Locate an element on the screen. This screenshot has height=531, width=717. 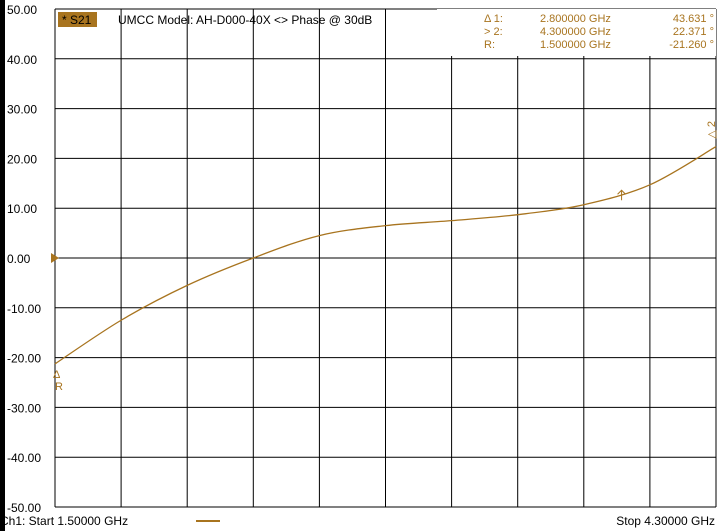
s21-badge-label: * S21 is located at coordinates (77, 20).